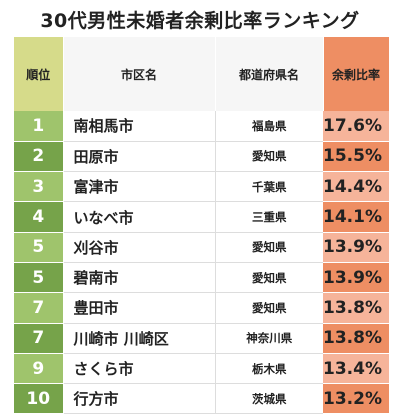  What do you see at coordinates (39, 157) in the screenshot?
I see `rank-cell: 2` at bounding box center [39, 157].